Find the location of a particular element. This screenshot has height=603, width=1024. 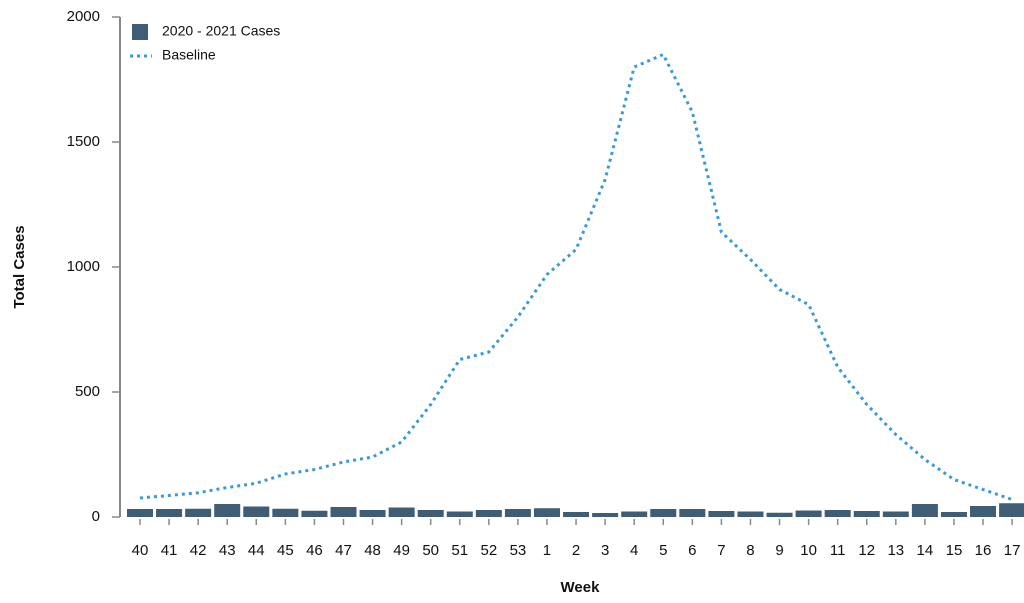

x-tick-label: 8 is located at coordinates (750, 550).